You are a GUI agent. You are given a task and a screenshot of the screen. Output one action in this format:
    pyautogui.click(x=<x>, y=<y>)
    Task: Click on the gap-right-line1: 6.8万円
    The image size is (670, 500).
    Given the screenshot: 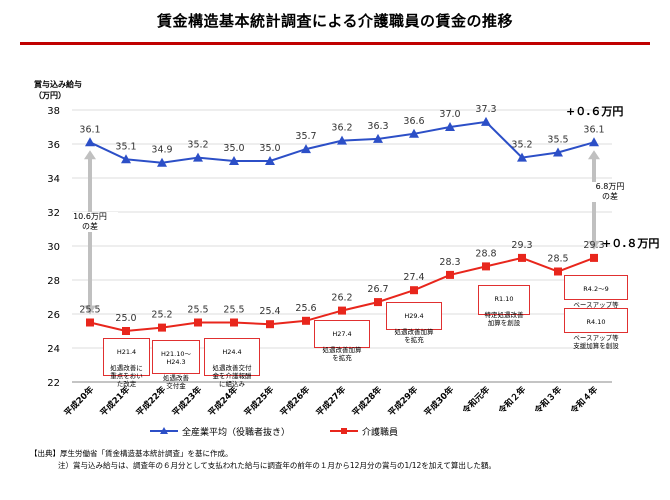 What is the action you would take?
    pyautogui.click(x=610, y=186)
    